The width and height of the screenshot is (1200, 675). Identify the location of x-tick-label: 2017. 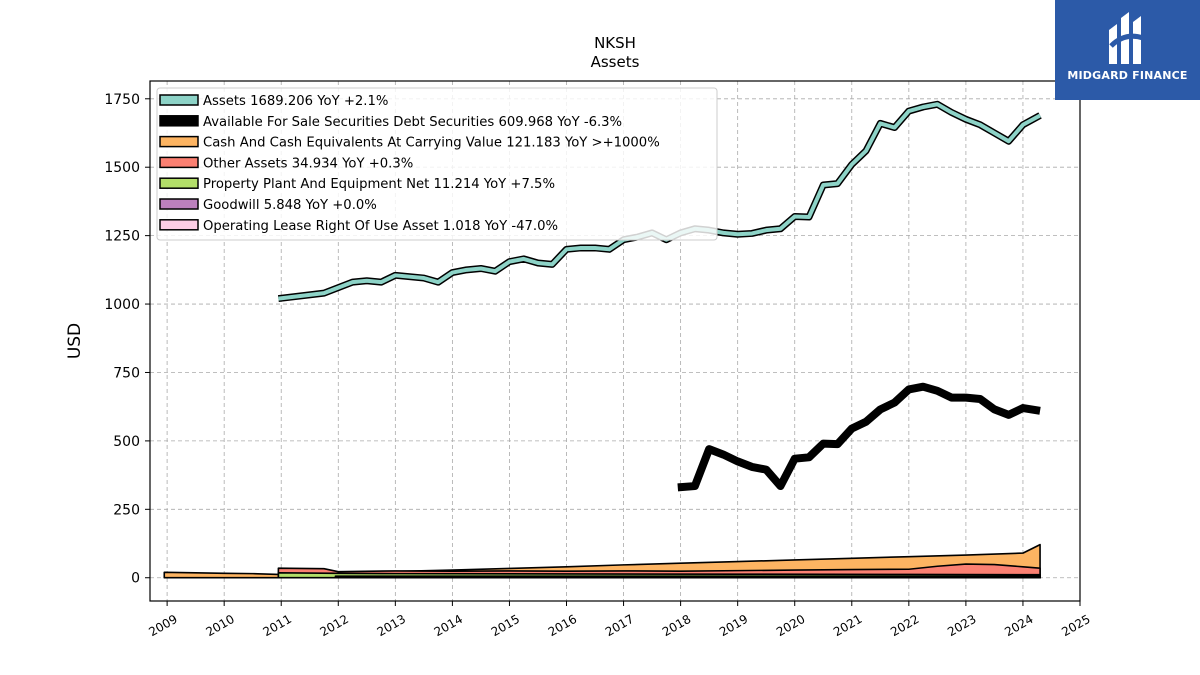
(619, 625).